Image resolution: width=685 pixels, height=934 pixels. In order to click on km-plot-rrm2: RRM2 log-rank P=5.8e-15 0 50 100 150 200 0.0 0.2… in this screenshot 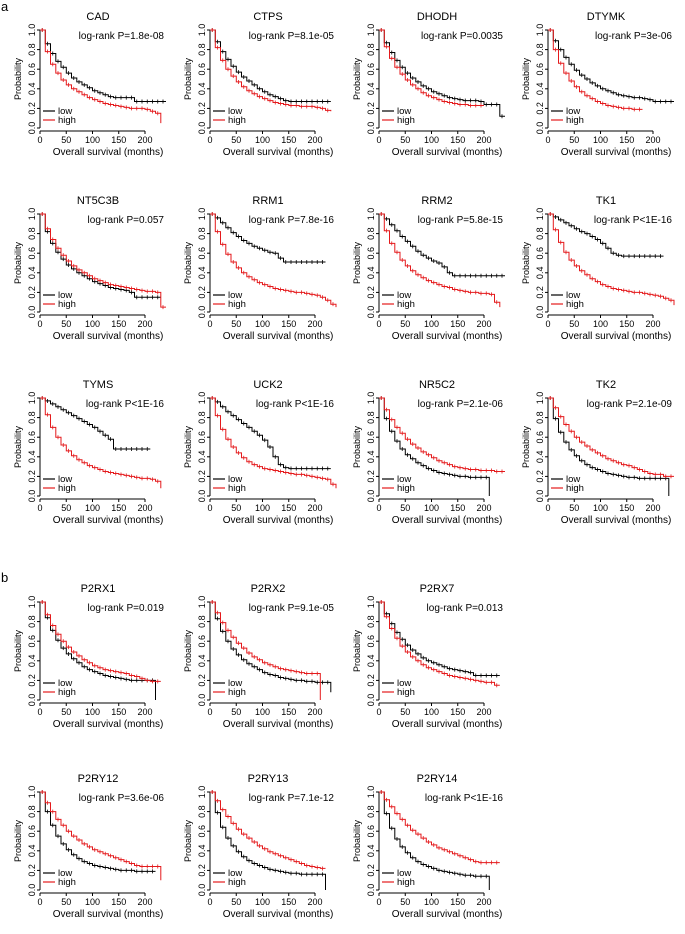, I will do `click(428, 268)`.